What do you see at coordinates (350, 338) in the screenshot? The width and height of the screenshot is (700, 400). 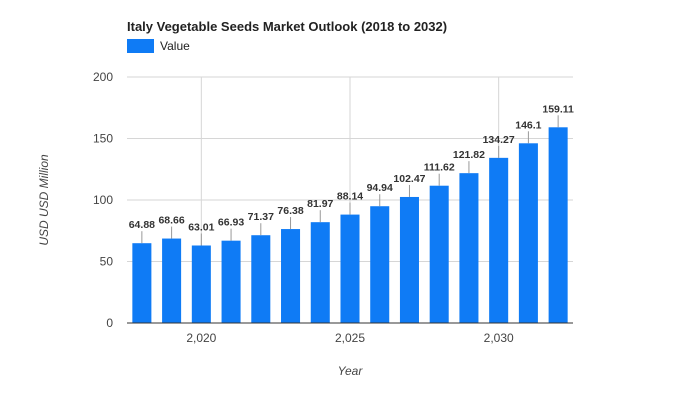 I see `x-tick-label: 2,025` at bounding box center [350, 338].